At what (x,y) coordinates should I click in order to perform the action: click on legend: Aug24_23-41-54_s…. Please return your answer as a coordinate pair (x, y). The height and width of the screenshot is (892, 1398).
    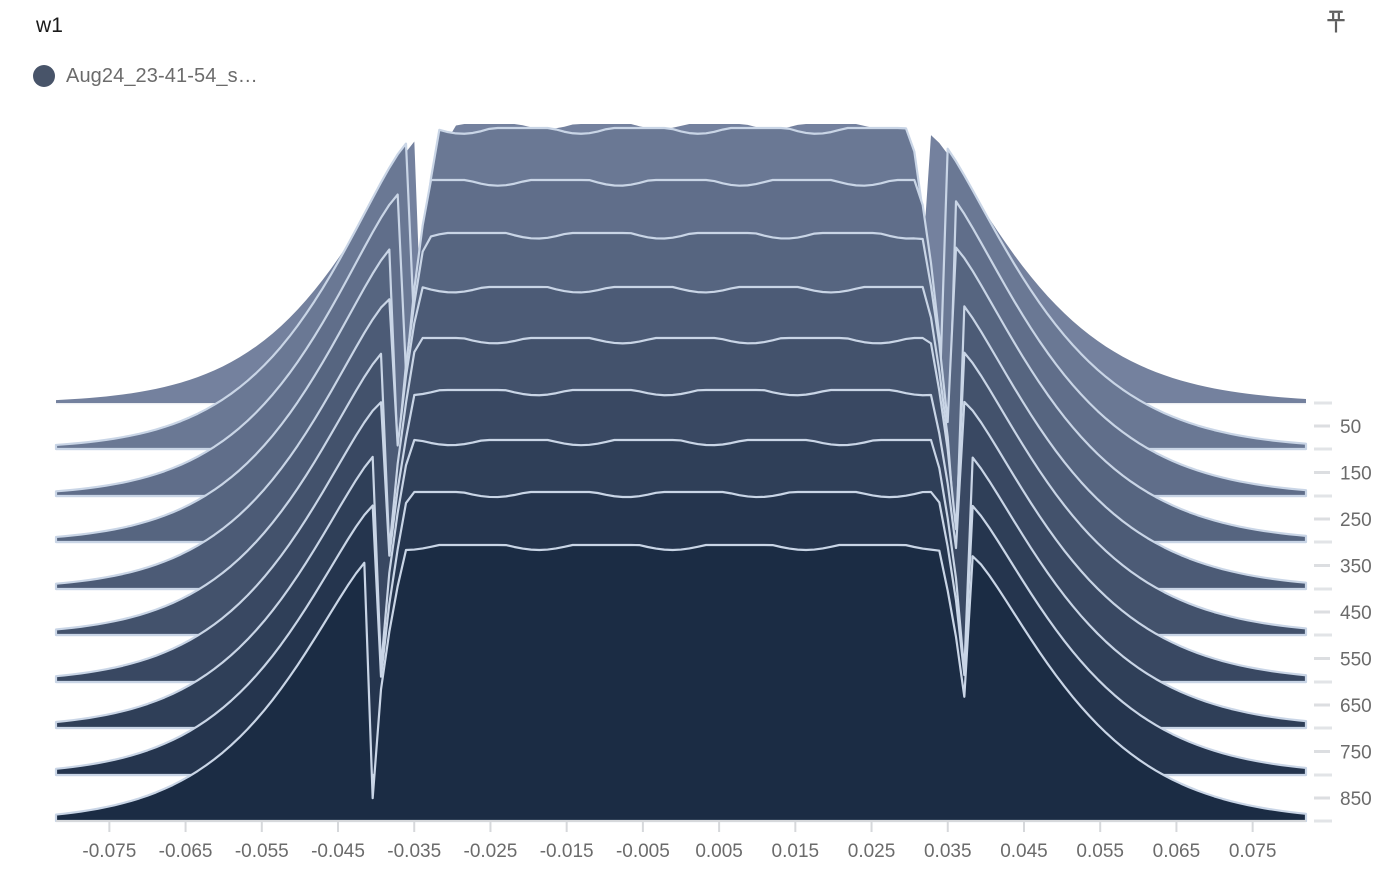
    Looking at the image, I should click on (145, 76).